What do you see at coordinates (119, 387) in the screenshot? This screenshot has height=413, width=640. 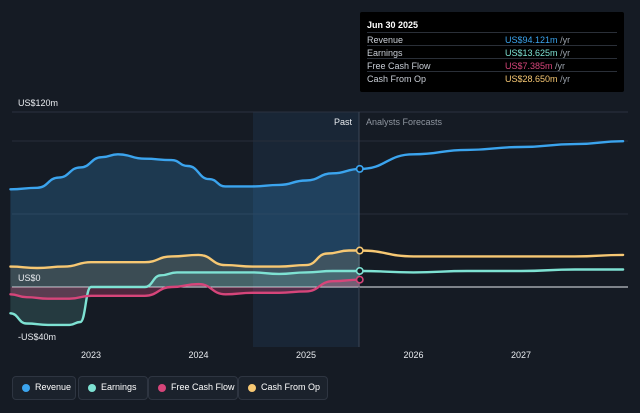 I see `legend-label: Earnings` at bounding box center [119, 387].